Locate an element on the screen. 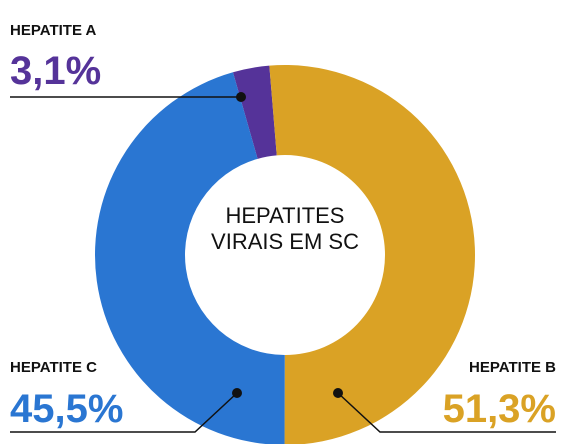  value-label: 3,1% is located at coordinates (55, 71).